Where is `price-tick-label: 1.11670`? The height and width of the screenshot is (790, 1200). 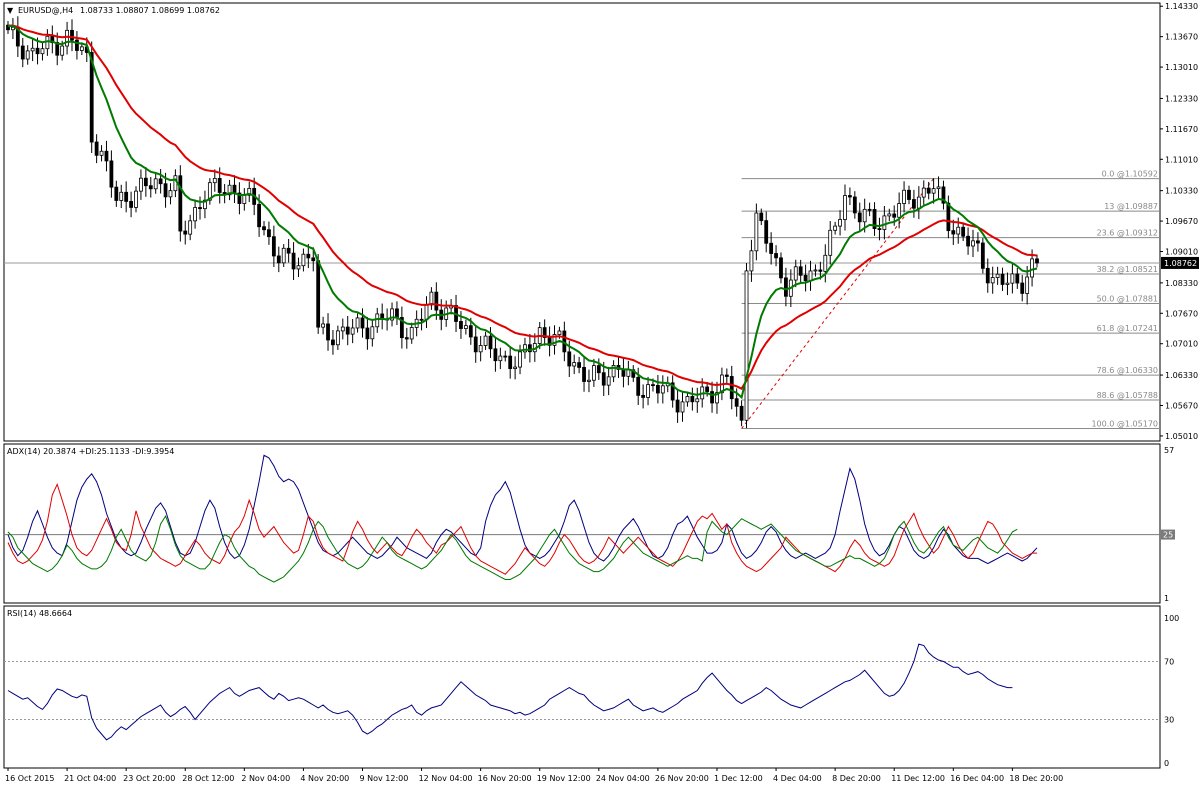 price-tick-label: 1.11670 is located at coordinates (1181, 129).